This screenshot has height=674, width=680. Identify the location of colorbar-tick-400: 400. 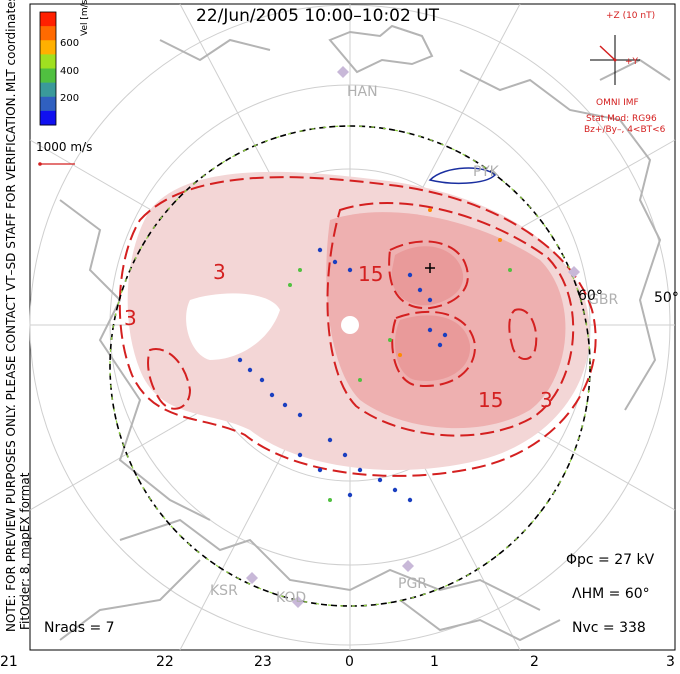
(70, 71).